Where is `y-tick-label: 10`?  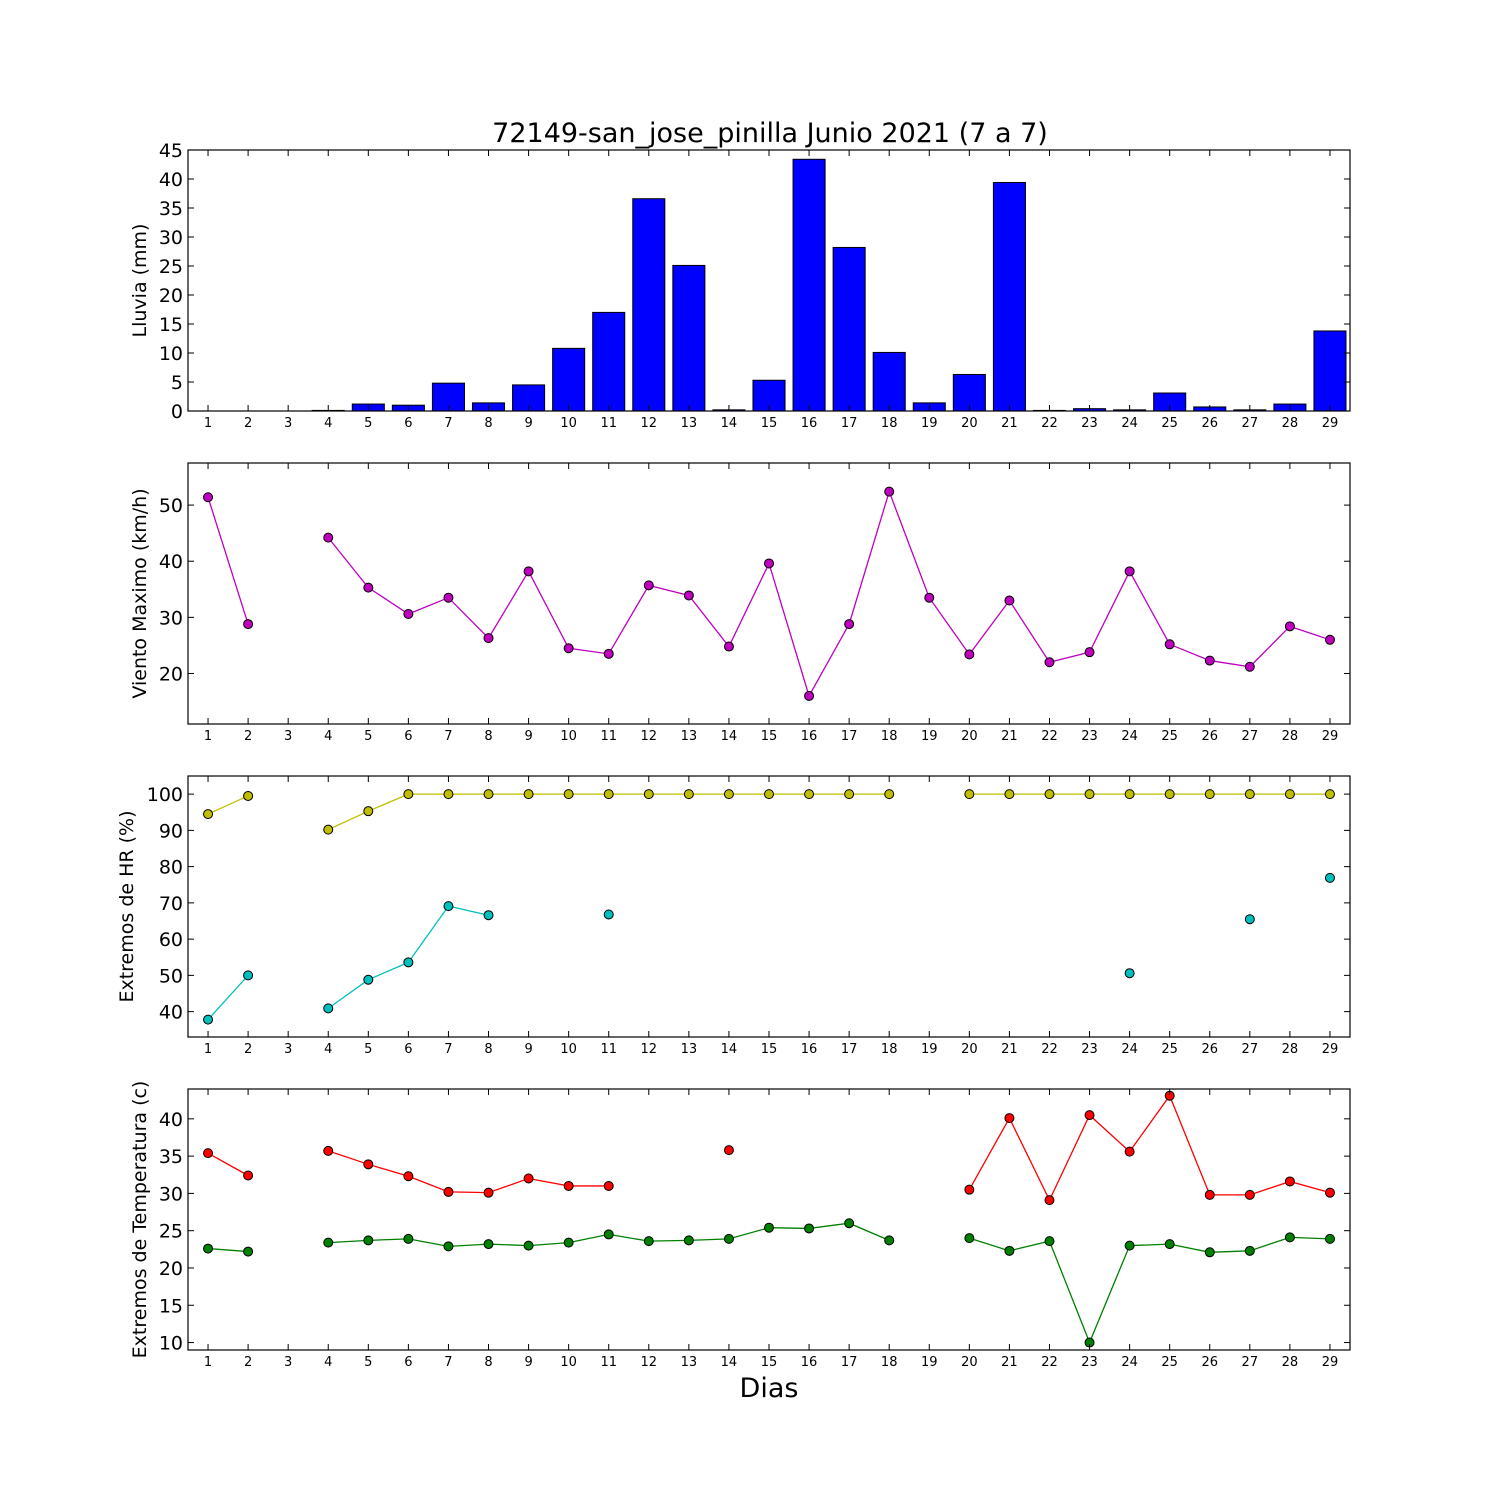 y-tick-label: 10 is located at coordinates (171, 354).